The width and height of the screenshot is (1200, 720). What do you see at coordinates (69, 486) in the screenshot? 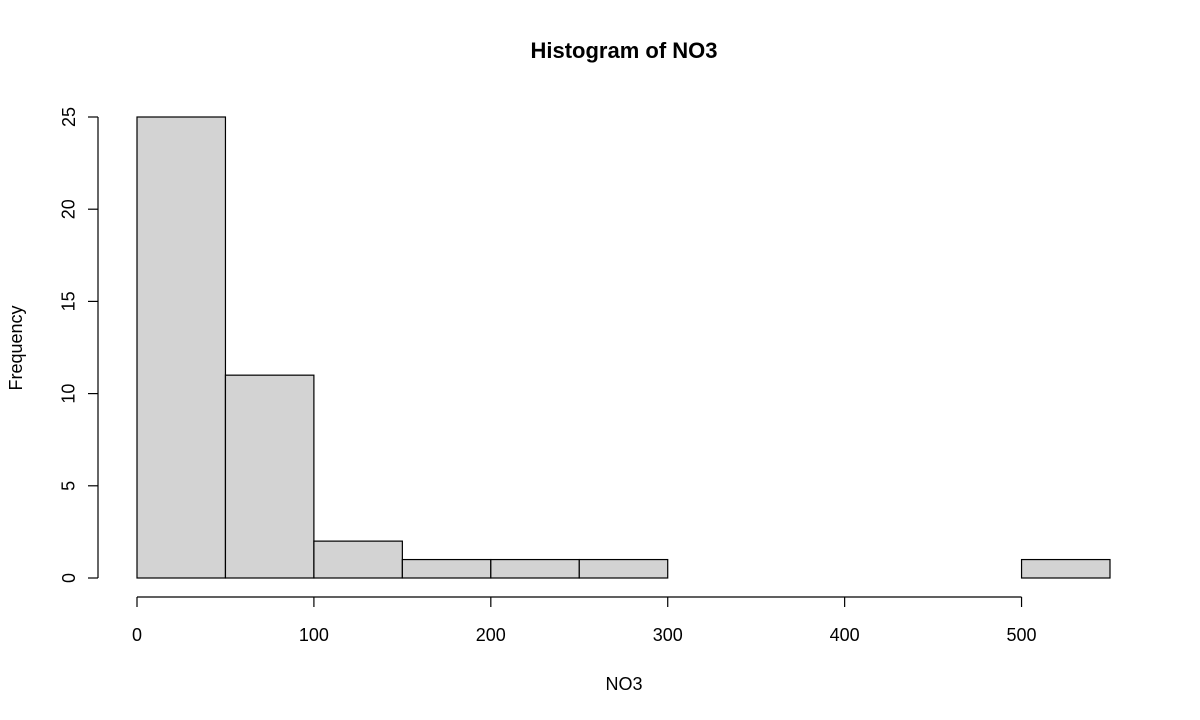
I see `y-tick-label-1: 5` at bounding box center [69, 486].